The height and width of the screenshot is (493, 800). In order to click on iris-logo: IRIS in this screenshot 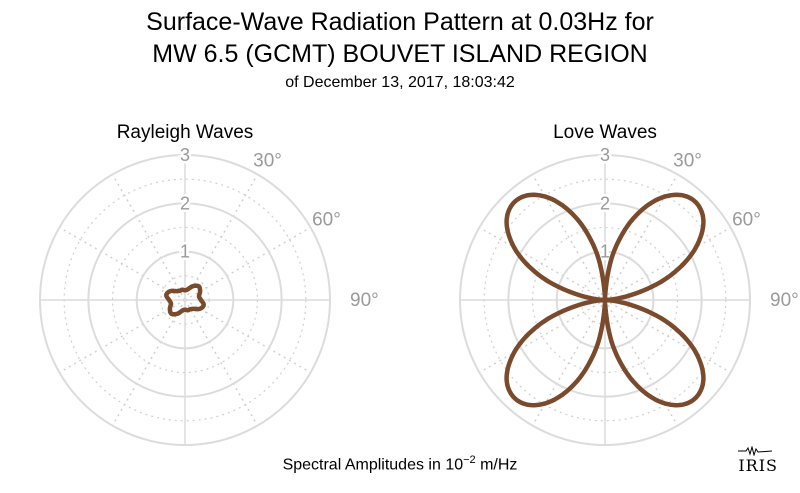, I will do `click(758, 460)`.